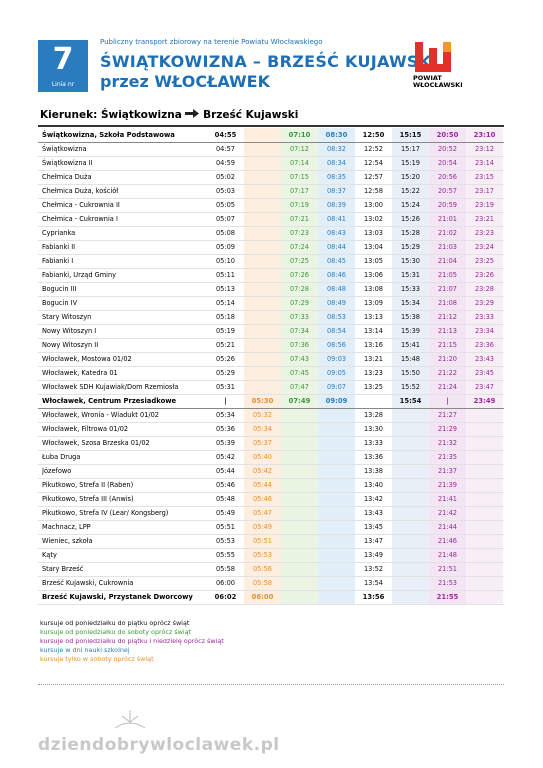  I want to click on time: 07:10, so click(299, 135).